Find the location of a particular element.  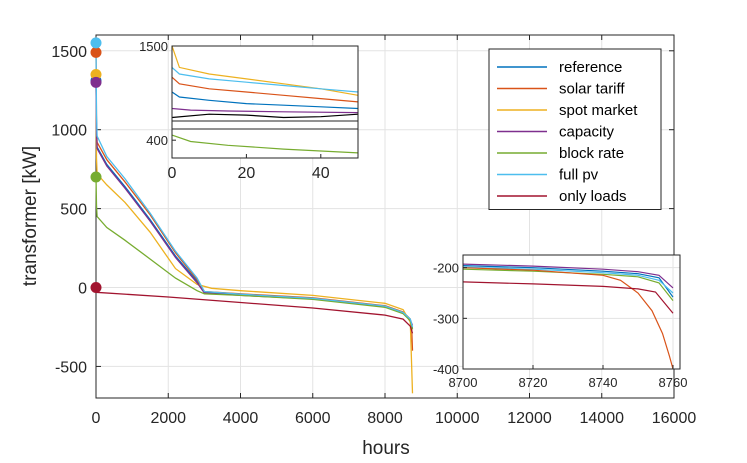

inset-start-x-tick-label: 40 is located at coordinates (321, 173).